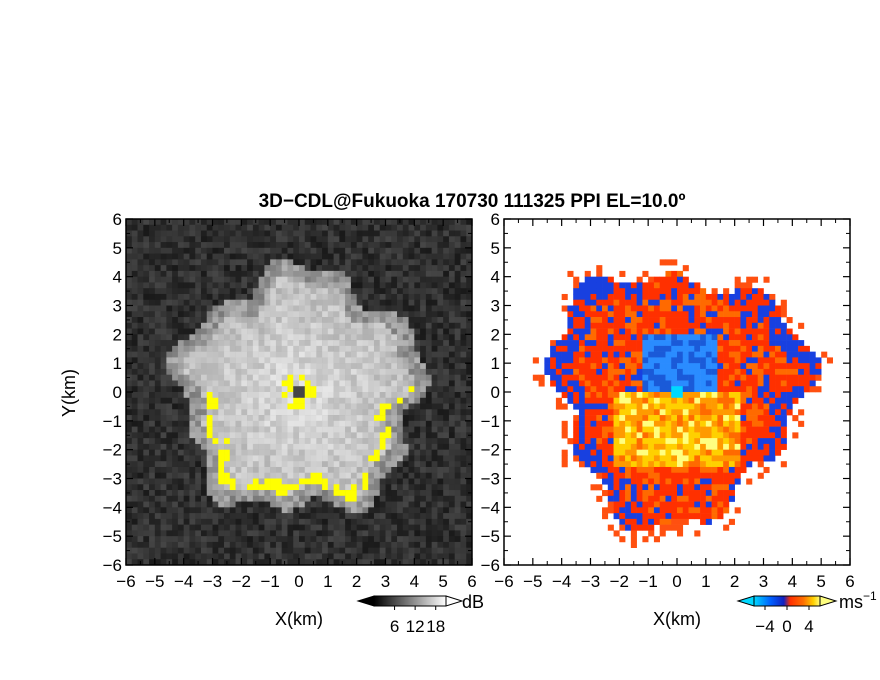  Describe the element at coordinates (117, 392) in the screenshot. I see `y-tick-label: 0` at that location.